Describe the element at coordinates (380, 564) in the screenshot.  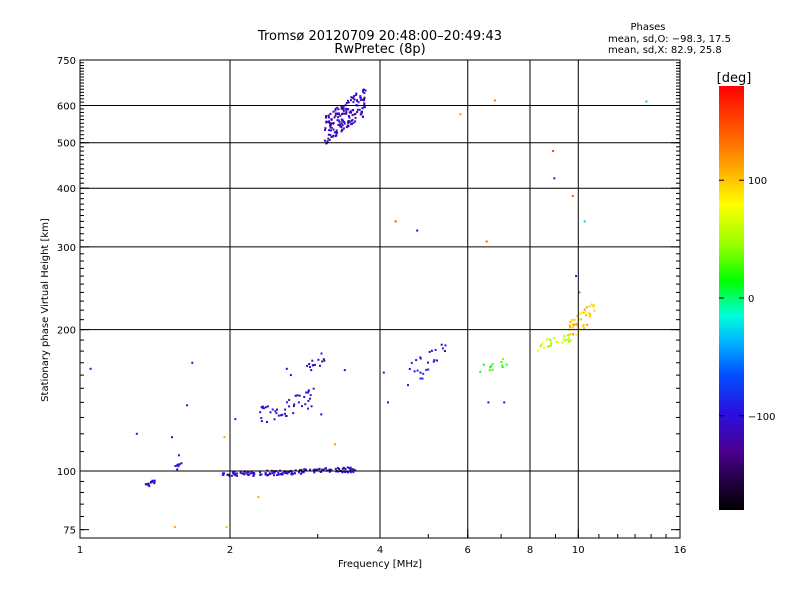
I see `x-axis-label: Frequency [MHz]` at that location.